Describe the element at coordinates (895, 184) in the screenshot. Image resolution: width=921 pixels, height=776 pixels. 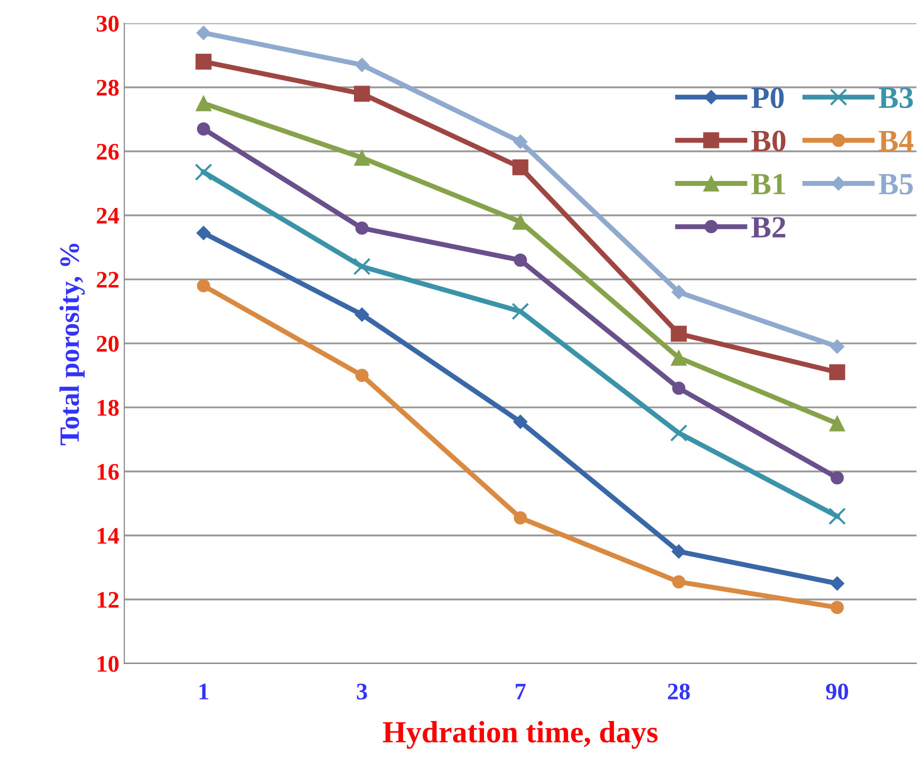
I see `legend-label: B5` at that location.